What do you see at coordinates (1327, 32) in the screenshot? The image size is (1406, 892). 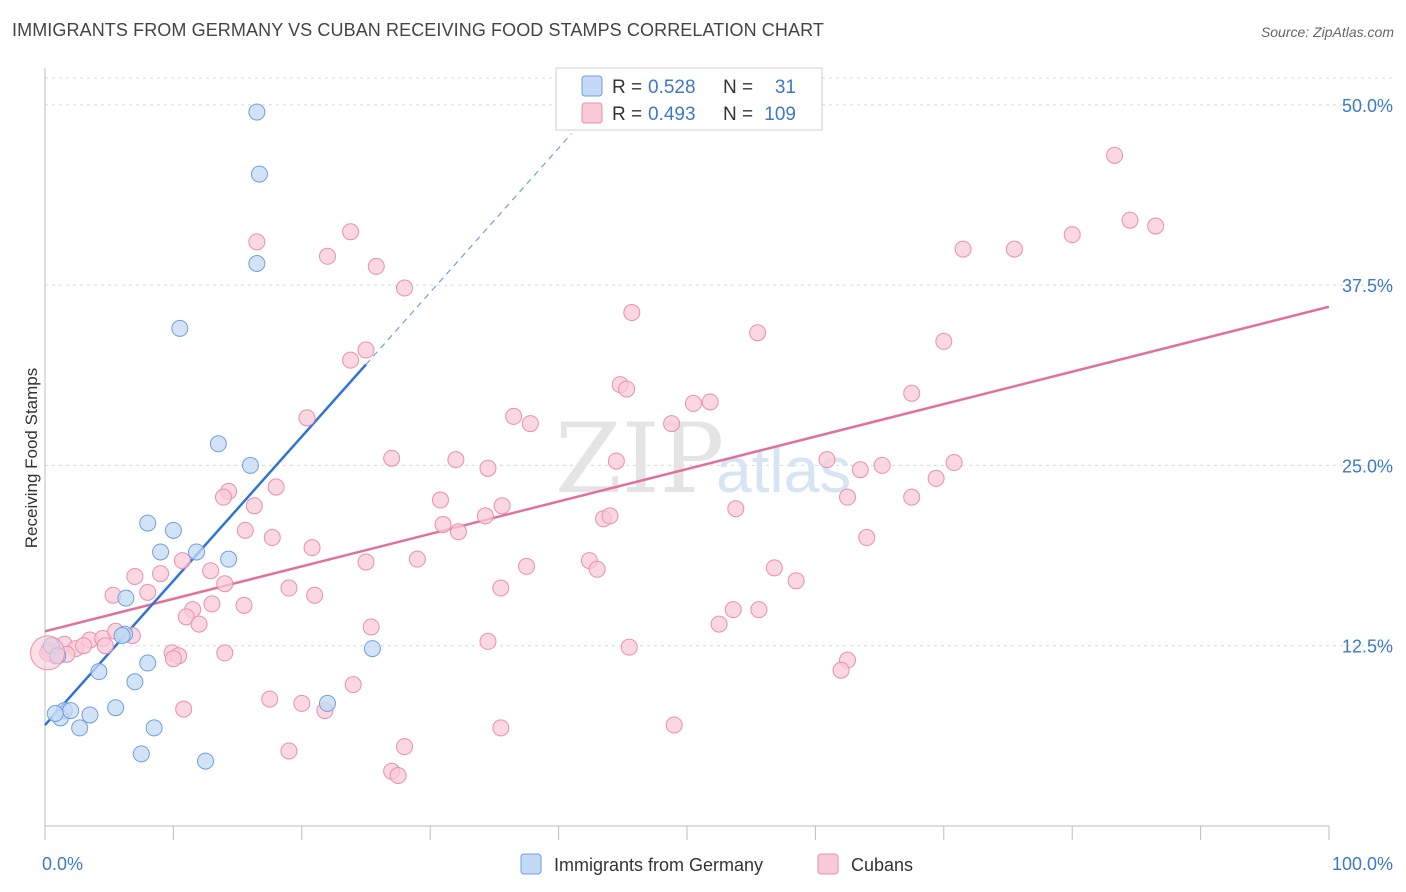 I see `source-credit: Source: ZipAtlas.com` at bounding box center [1327, 32].